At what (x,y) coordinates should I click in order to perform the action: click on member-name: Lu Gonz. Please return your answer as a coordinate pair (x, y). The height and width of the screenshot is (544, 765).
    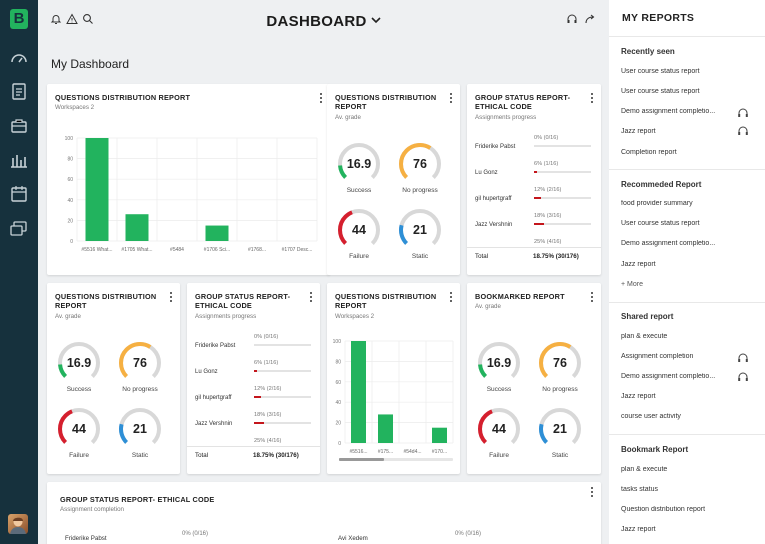
    Looking at the image, I should click on (486, 173).